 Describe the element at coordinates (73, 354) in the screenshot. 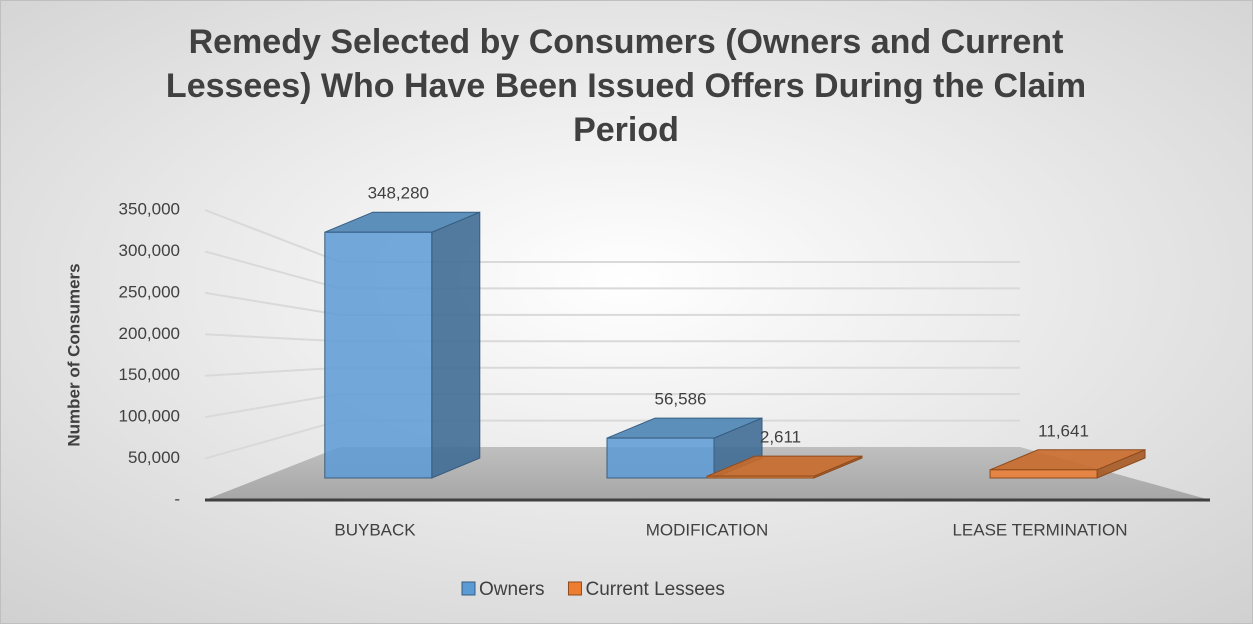

I see `y-axis-label: Number of Consumers` at that location.